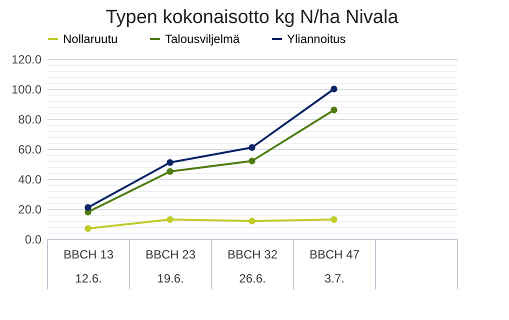  What do you see at coordinates (334, 267) in the screenshot?
I see `x-tick-label: BBCH 47 3.7.` at bounding box center [334, 267].